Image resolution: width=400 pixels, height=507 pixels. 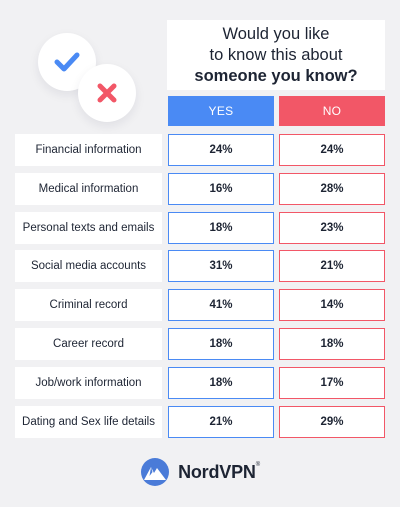 I want to click on table-row: Career record 18% 18%, so click(x=200, y=344).